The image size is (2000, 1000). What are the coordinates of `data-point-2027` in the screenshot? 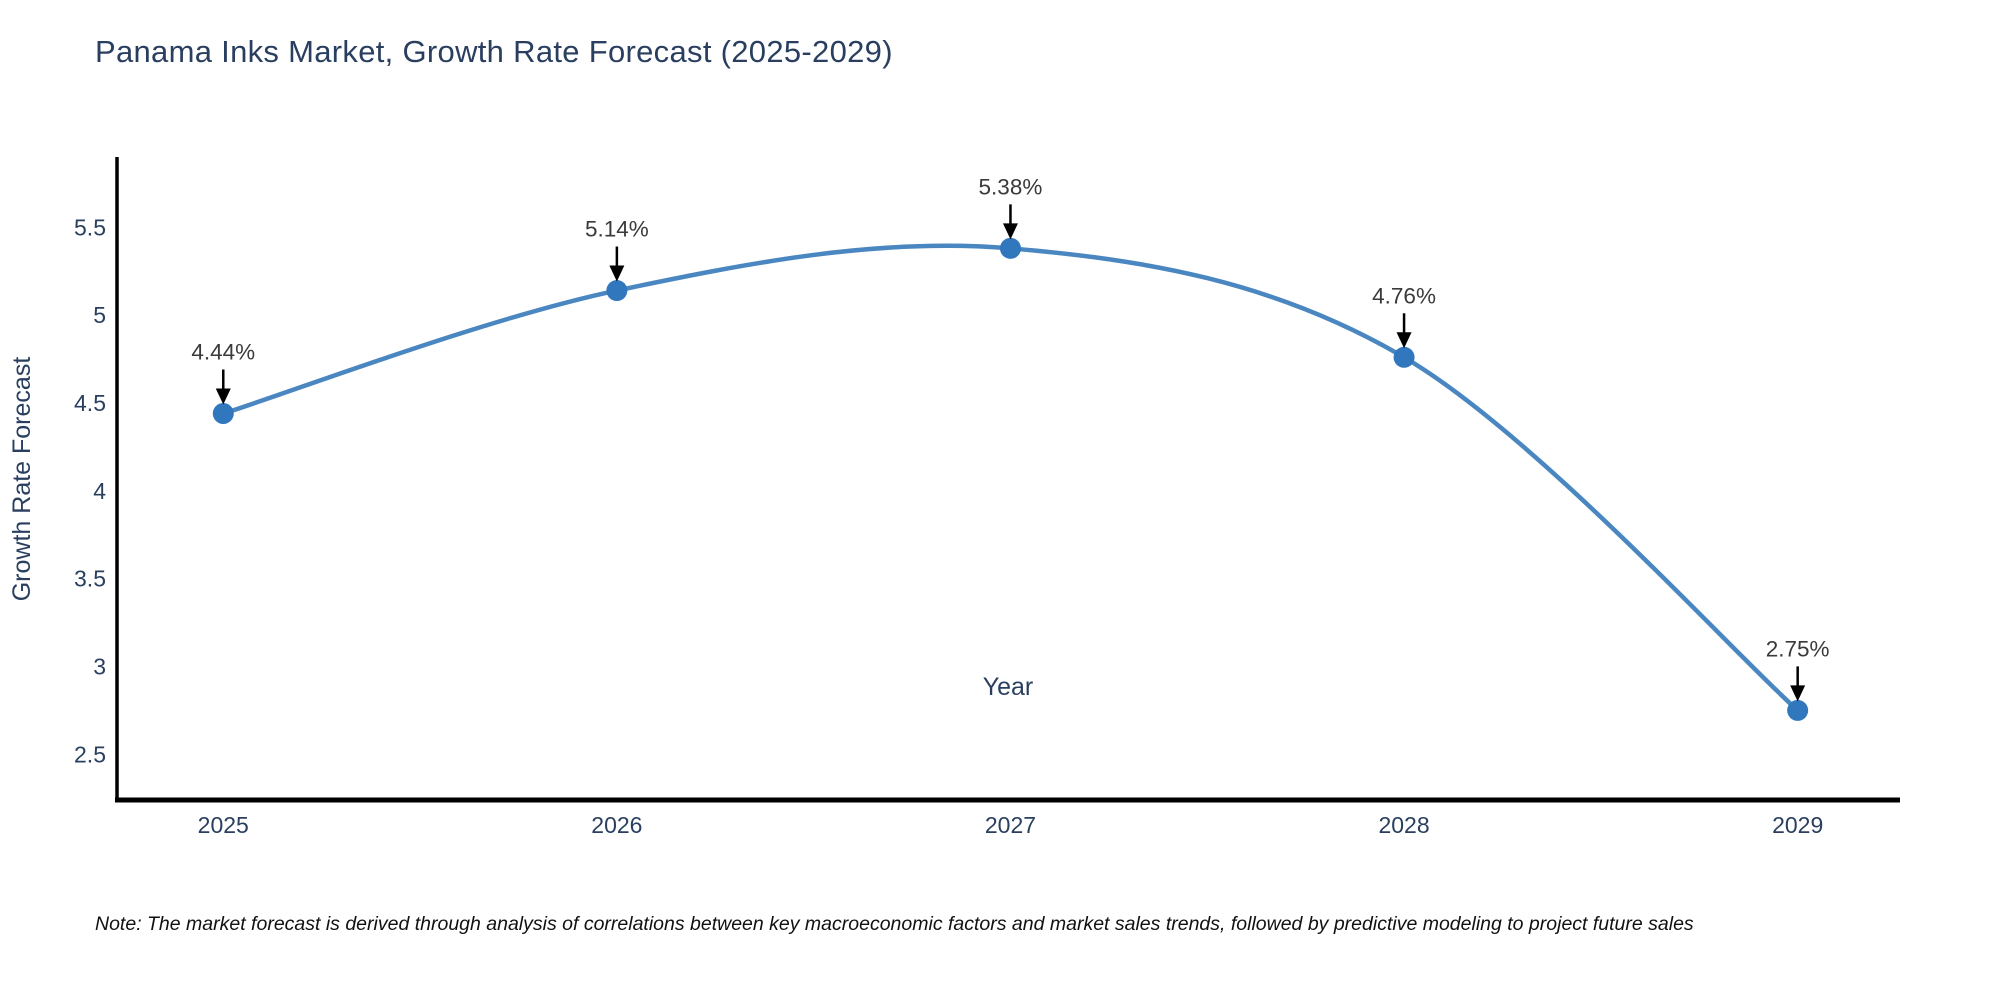 It's located at (1010, 248).